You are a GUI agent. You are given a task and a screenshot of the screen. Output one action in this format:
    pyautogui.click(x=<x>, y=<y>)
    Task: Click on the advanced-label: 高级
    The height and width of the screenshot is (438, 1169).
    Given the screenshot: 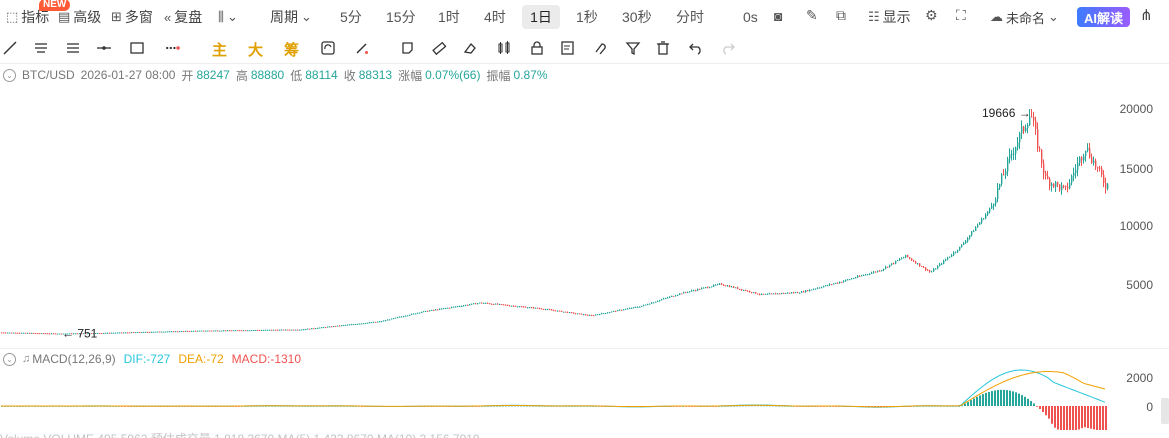 What is the action you would take?
    pyautogui.click(x=87, y=17)
    